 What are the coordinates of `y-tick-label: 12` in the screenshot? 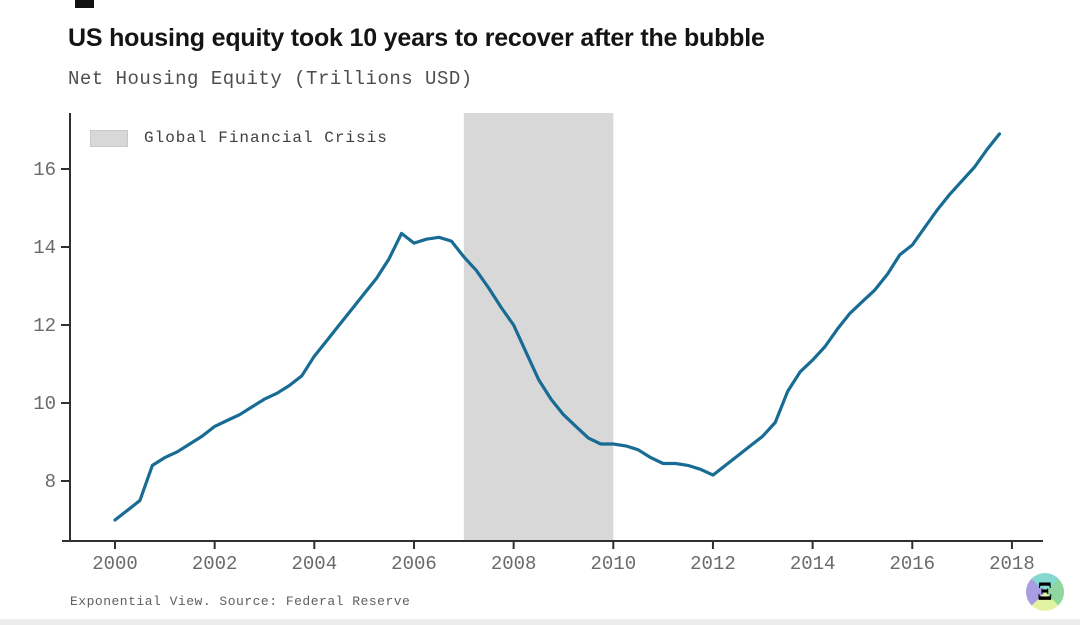 It's located at (44, 326).